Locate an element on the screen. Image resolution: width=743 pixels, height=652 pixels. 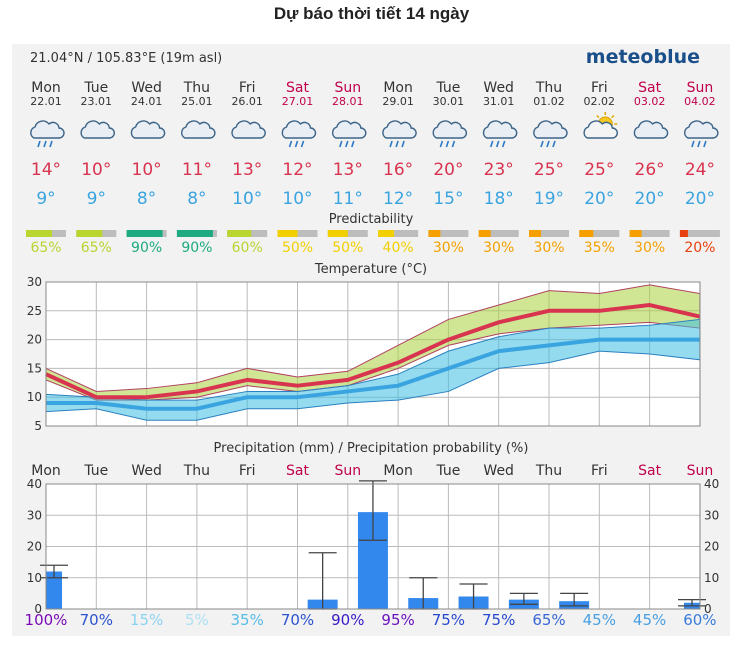
temperature-tick-label: 15 is located at coordinates (34, 368).